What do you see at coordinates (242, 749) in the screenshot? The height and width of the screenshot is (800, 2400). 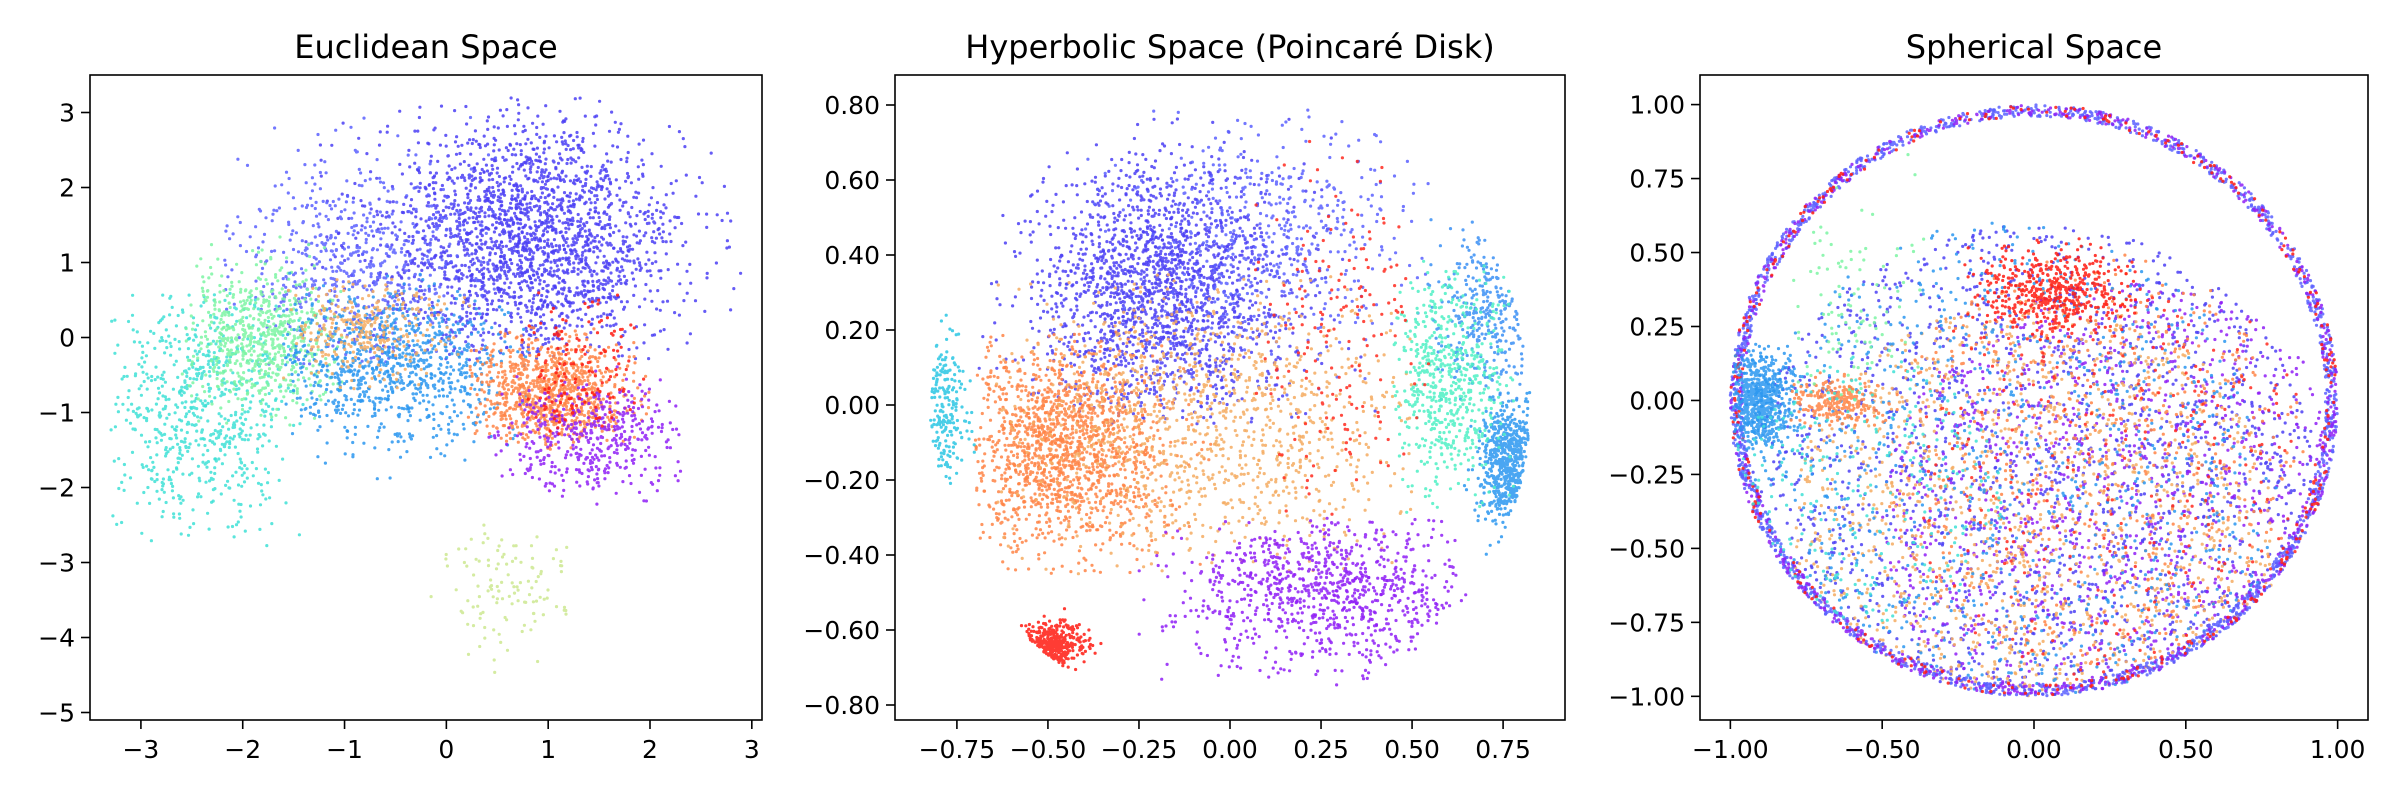 I see `x-tick-label: −2` at bounding box center [242, 749].